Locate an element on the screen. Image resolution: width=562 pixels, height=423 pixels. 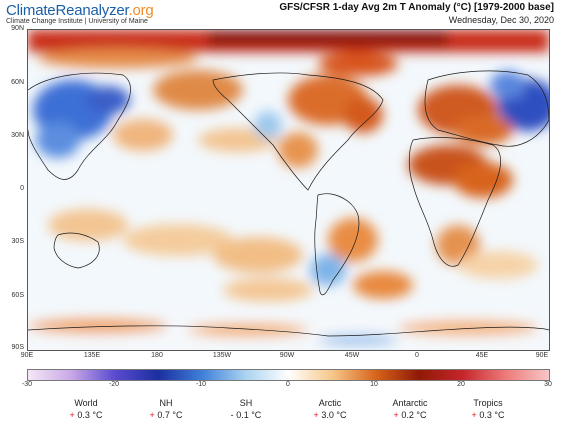
lon-label-45e: 45E is located at coordinates (482, 355).